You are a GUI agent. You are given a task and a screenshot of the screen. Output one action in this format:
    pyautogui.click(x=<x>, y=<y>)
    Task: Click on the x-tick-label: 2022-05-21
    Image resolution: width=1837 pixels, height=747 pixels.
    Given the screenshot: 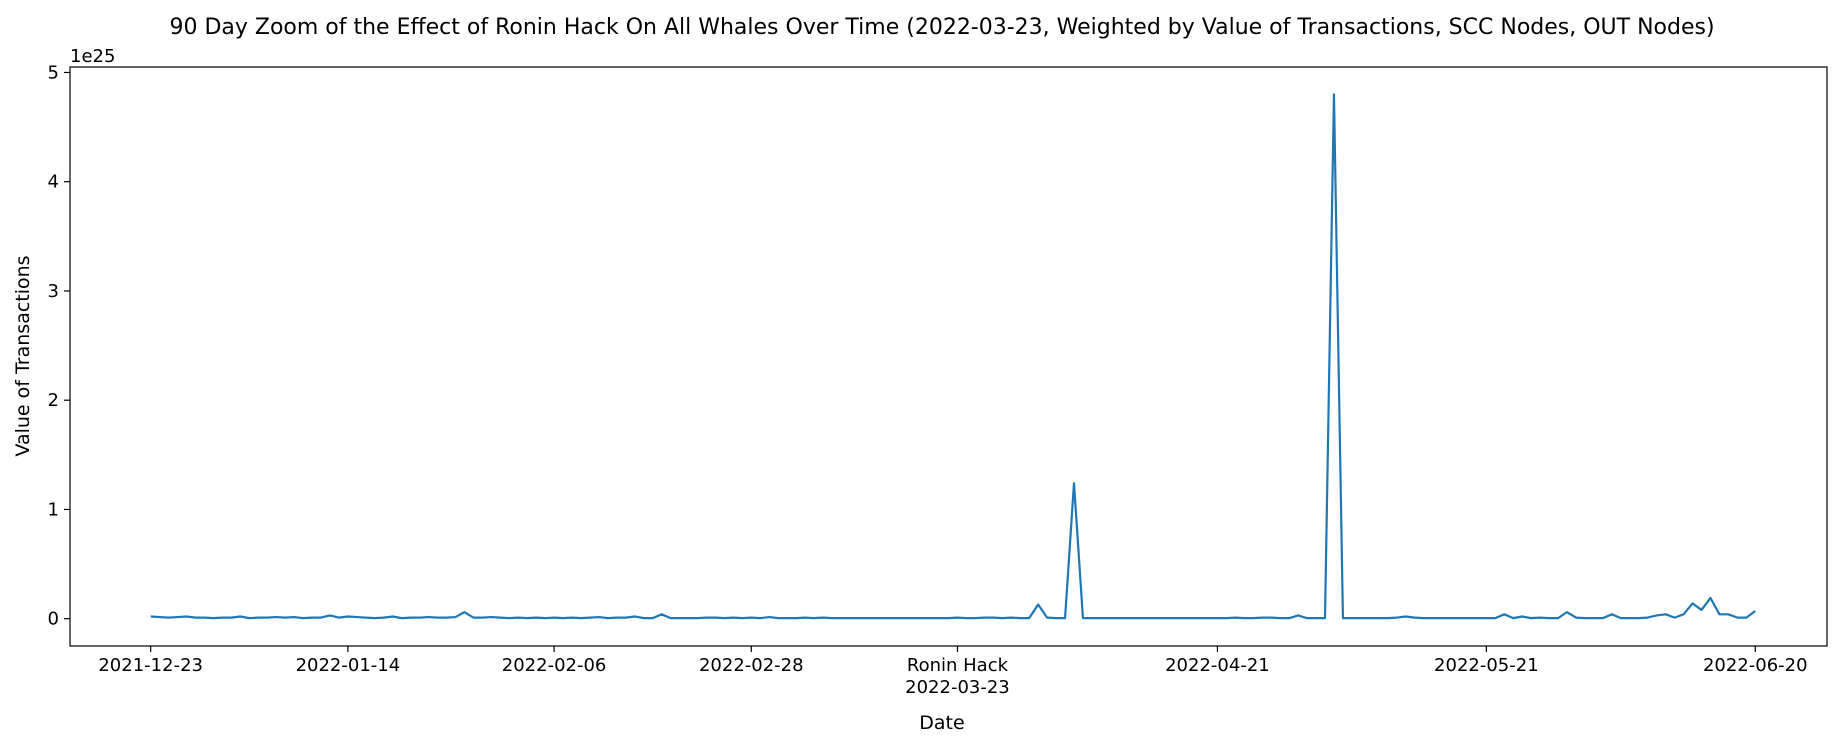 What is the action you would take?
    pyautogui.click(x=1486, y=665)
    